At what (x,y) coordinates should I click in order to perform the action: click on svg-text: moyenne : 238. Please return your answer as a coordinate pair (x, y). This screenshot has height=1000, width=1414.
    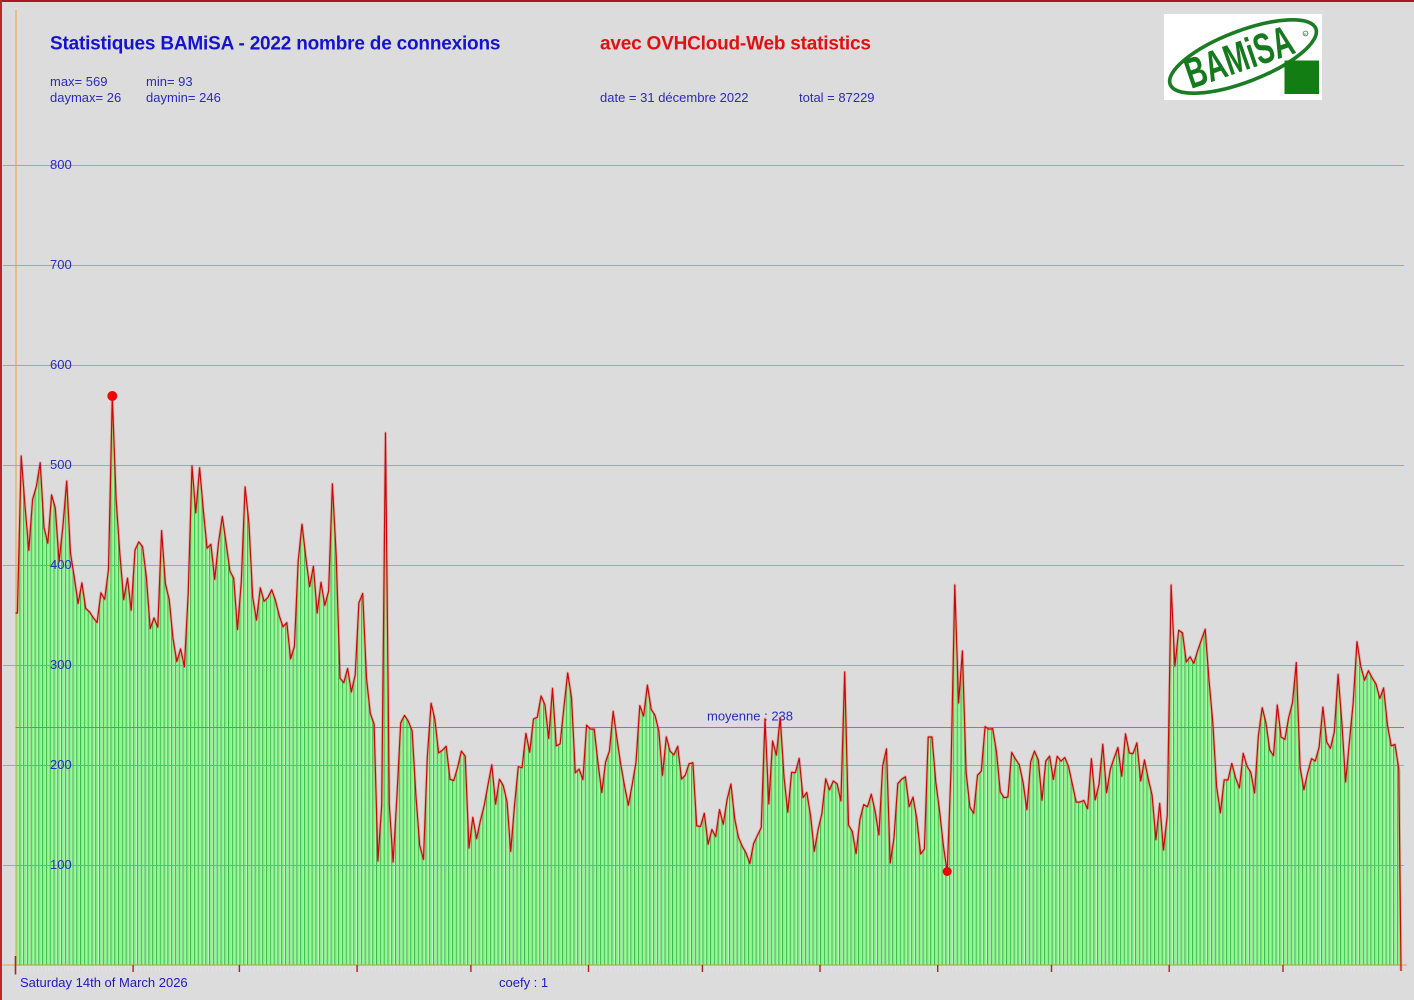
    Looking at the image, I should click on (750, 716).